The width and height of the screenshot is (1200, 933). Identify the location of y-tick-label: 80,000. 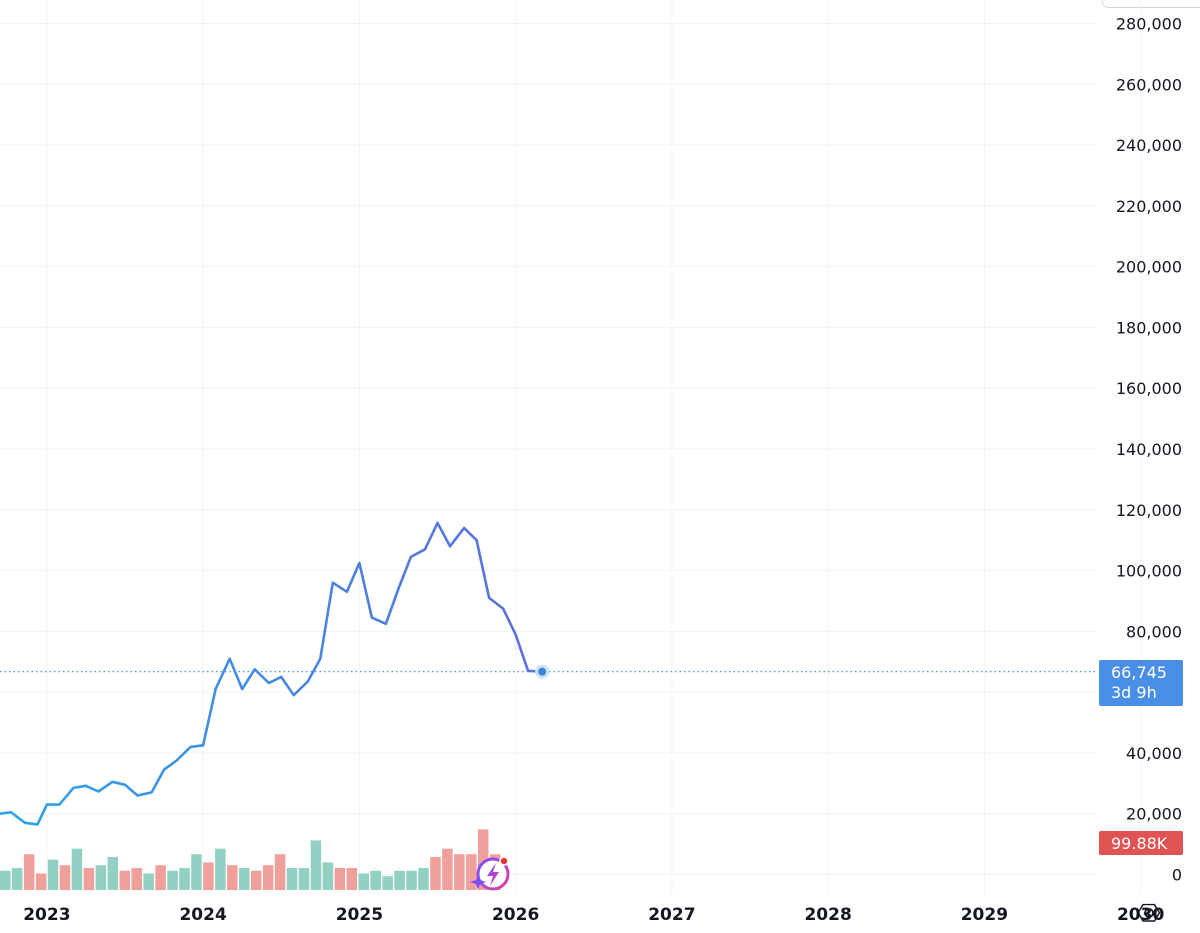
(1154, 631).